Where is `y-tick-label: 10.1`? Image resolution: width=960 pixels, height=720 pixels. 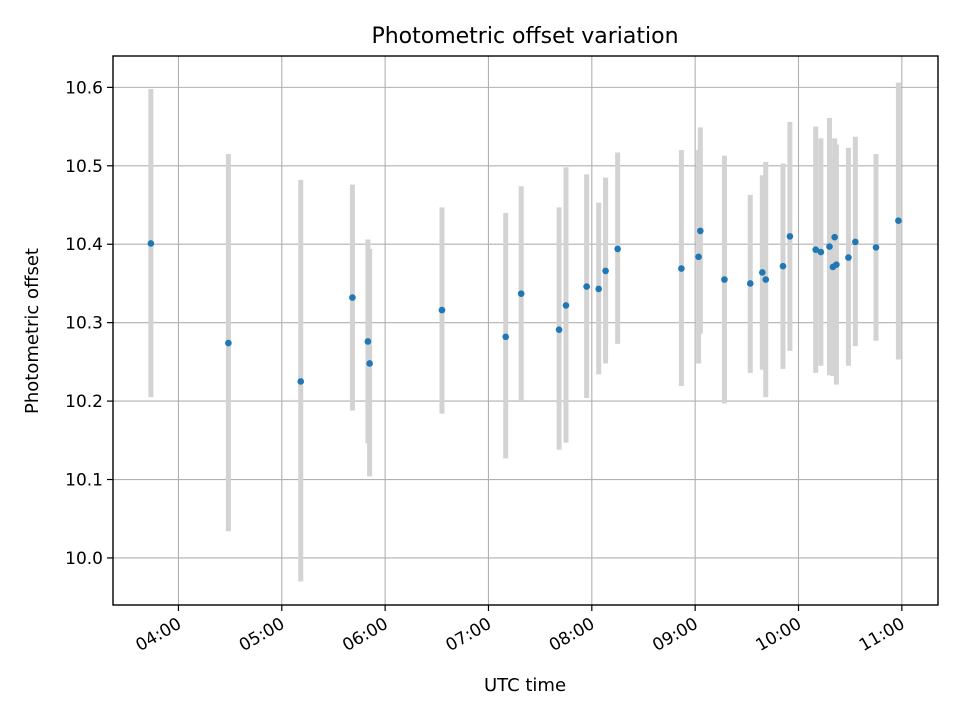 y-tick-label: 10.1 is located at coordinates (84, 481).